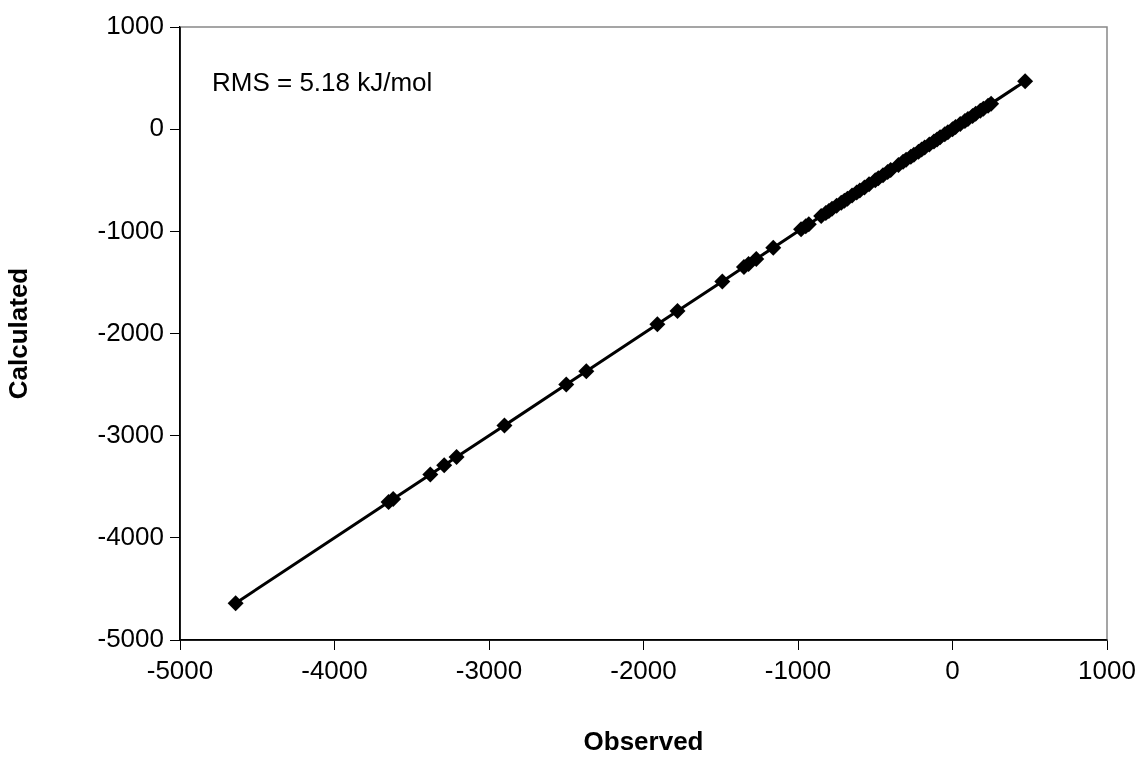 This screenshot has width=1148, height=762. I want to click on x-tick-label: 0, so click(952, 669).